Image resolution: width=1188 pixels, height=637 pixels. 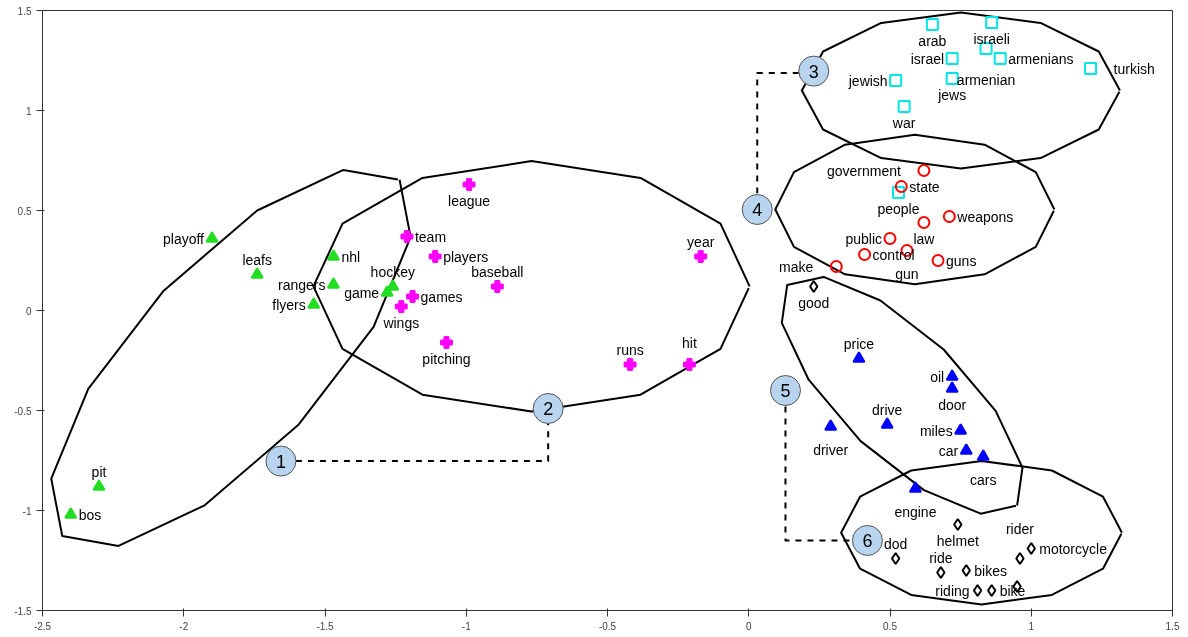 I want to click on data-label: war, so click(x=903, y=122).